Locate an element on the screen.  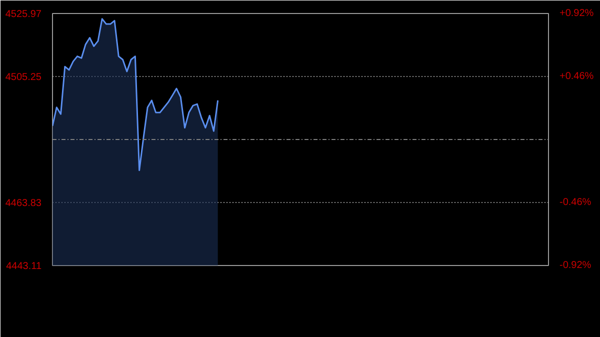
y-tick-label: 4525.97 is located at coordinates (23, 14).